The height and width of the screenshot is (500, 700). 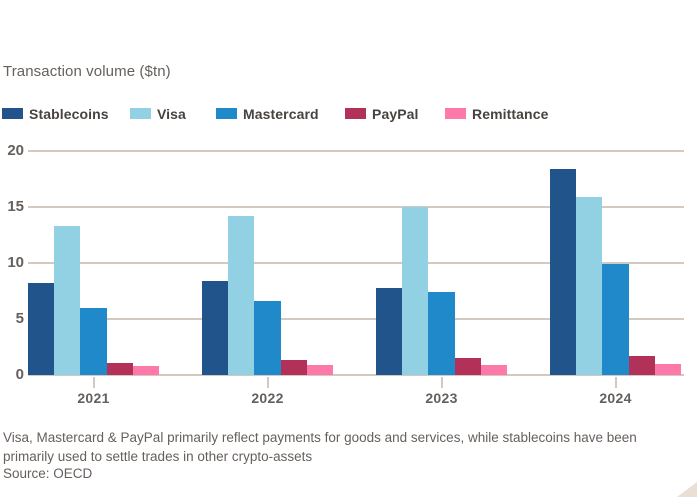 What do you see at coordinates (441, 382) in the screenshot?
I see `x-axis-tick-2023` at bounding box center [441, 382].